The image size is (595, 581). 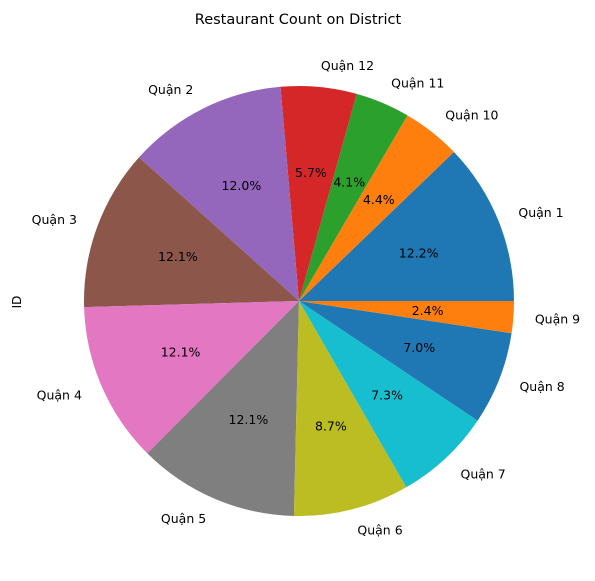 I want to click on slice-percent-label: 4.1%, so click(x=349, y=182).